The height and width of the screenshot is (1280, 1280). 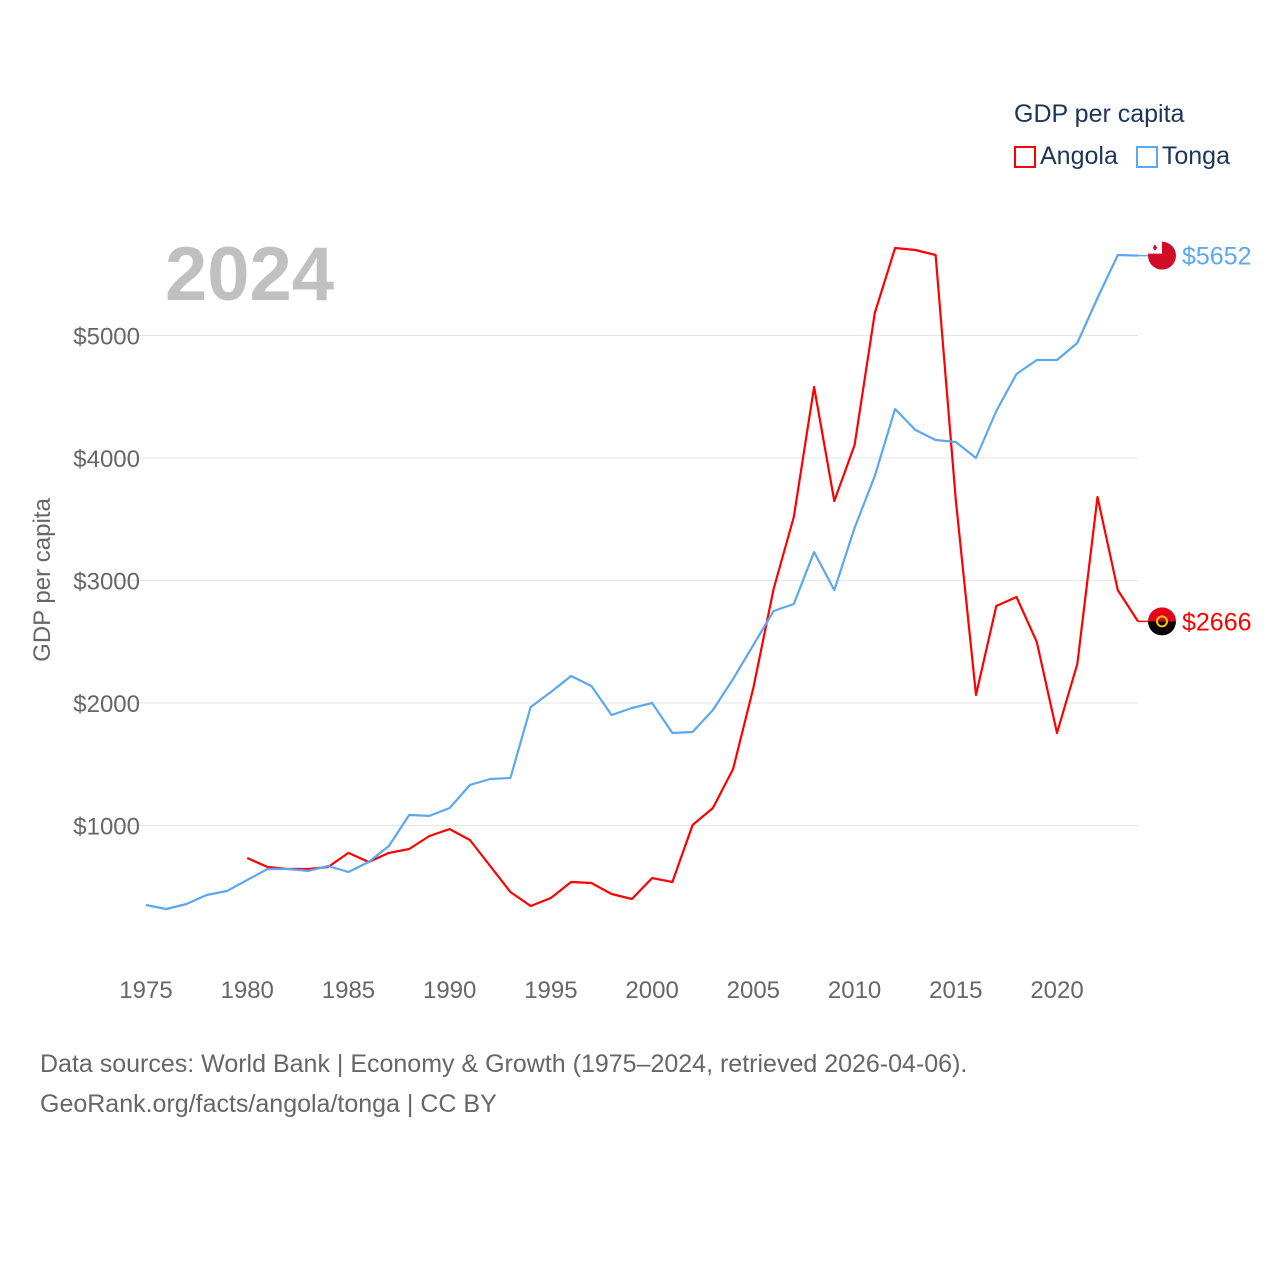 What do you see at coordinates (753, 990) in the screenshot?
I see `x-tick-label: 2005` at bounding box center [753, 990].